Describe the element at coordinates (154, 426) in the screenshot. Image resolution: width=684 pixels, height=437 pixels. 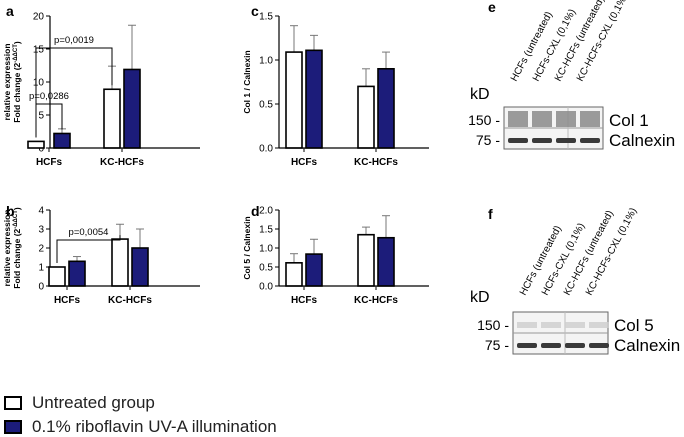
I see `legend-label-cxl: 0.1% riboflavin UV-A illumination` at that location.